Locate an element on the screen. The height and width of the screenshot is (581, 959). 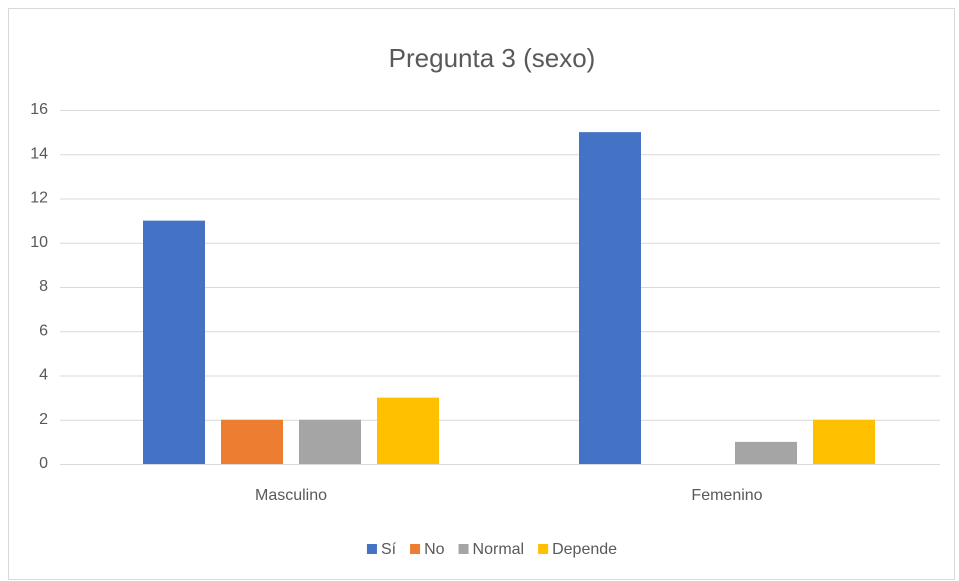
chart-title: Pregunta 3 (sexo) is located at coordinates (492, 58).